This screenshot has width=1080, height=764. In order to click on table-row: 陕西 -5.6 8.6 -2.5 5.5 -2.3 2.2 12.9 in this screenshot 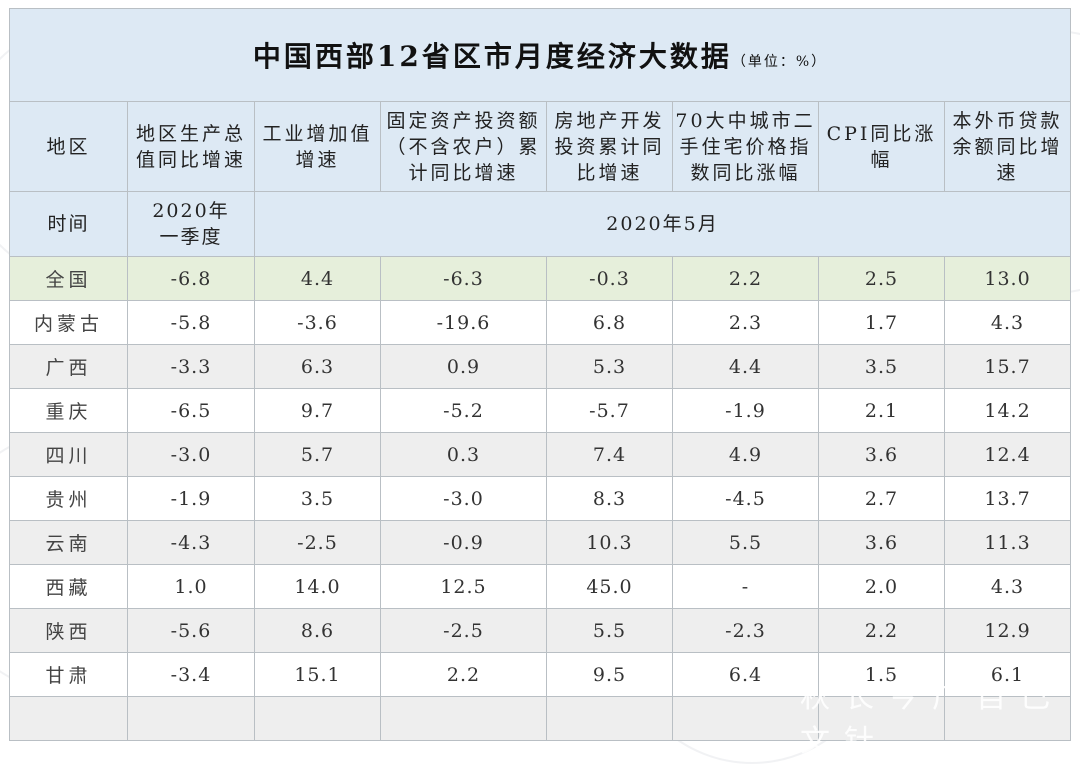, I will do `click(540, 630)`.